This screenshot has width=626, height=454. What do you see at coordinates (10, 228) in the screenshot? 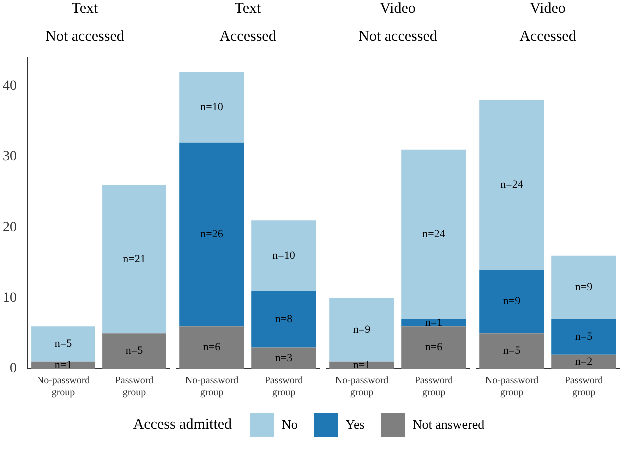
I see `y-tick-label: 20` at bounding box center [10, 228].